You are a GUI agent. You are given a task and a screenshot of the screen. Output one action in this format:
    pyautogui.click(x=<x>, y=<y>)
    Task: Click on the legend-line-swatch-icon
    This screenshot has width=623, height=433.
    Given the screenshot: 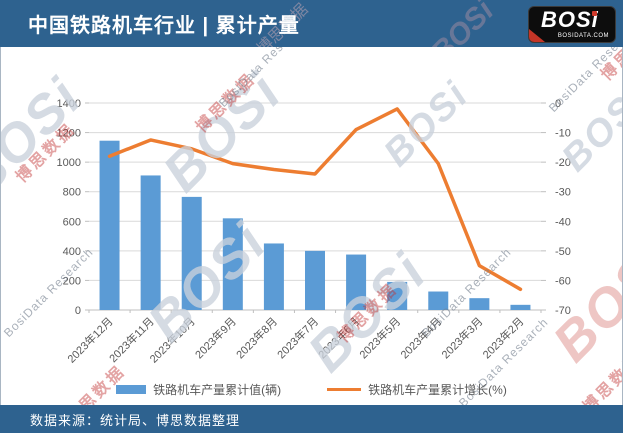 What is the action you would take?
    pyautogui.click(x=344, y=389)
    